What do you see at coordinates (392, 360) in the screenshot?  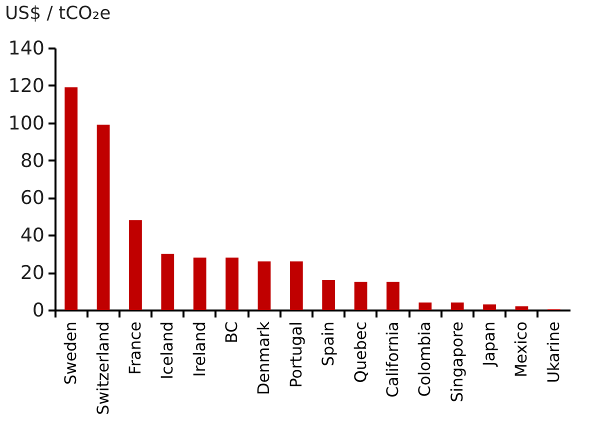 I see `x-tick-label: California` at bounding box center [392, 360].